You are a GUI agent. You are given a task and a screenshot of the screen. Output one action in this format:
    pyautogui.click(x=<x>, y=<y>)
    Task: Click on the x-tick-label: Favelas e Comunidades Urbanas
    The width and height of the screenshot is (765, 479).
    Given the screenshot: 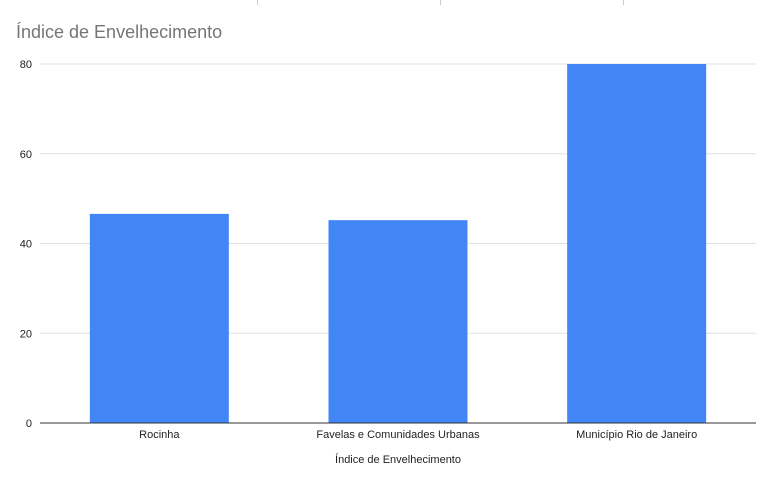 What is the action you would take?
    pyautogui.click(x=398, y=435)
    